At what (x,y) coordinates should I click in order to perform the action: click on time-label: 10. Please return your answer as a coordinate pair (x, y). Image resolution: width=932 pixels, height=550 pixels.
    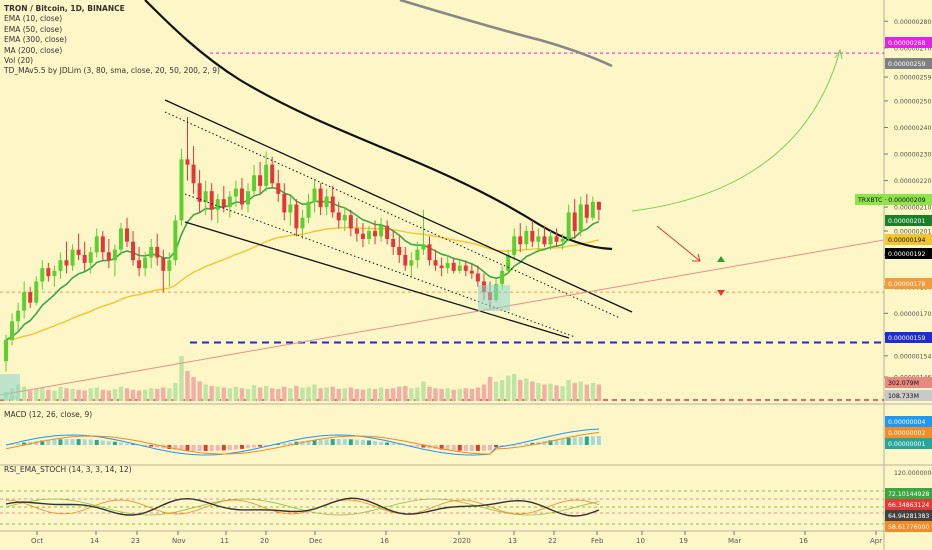
    Looking at the image, I should click on (640, 541).